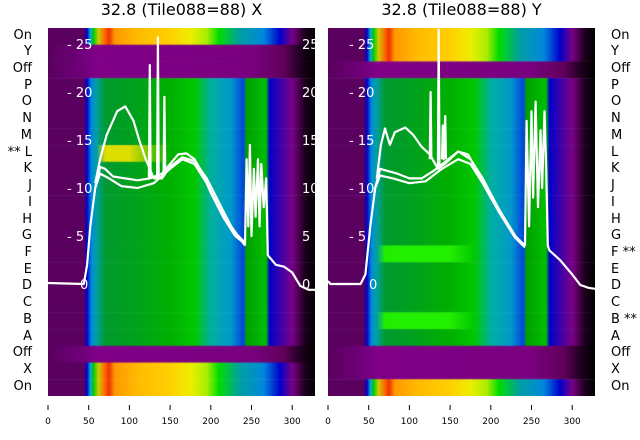  I want to click on row-label: ** L, so click(19, 152).